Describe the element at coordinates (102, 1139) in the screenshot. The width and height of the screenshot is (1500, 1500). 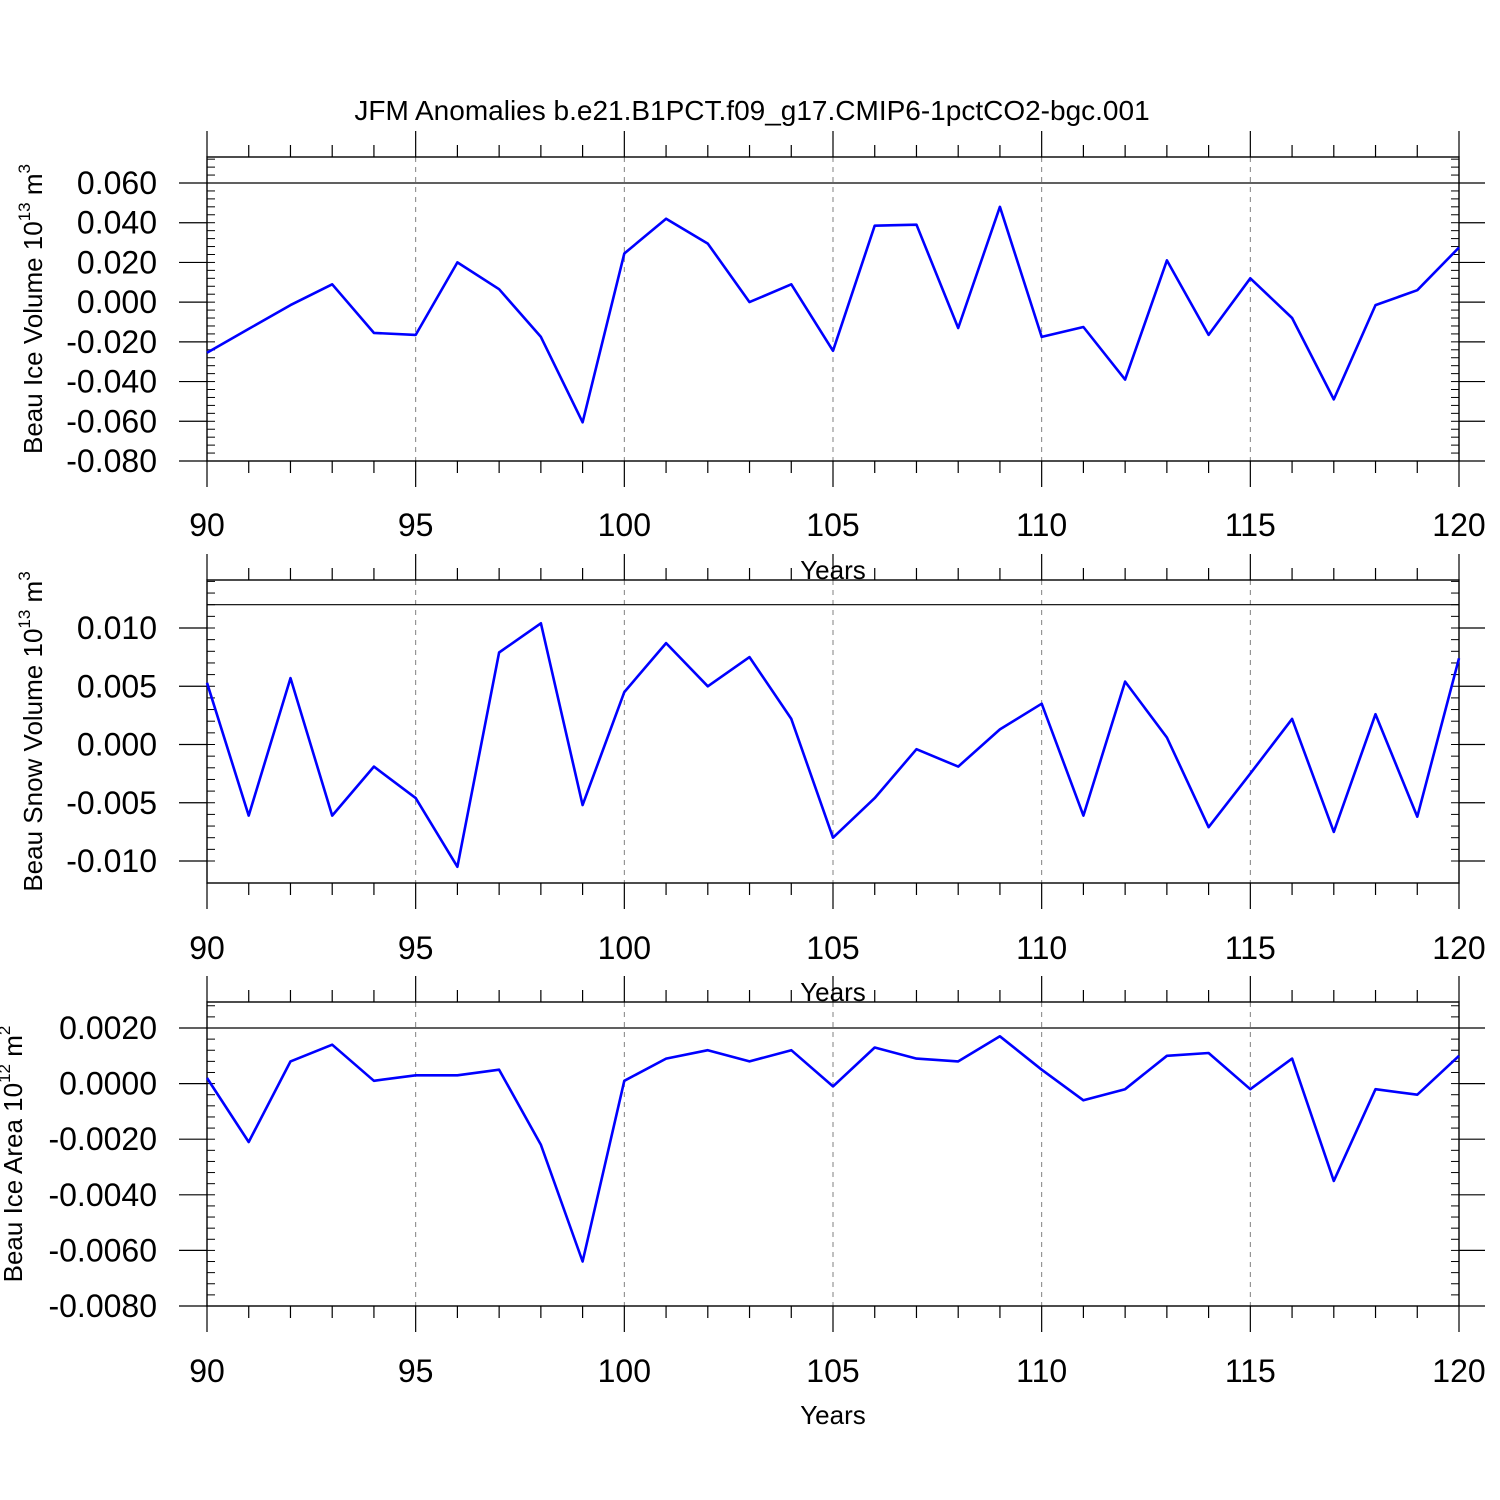
I see `y-tick-label: -0.0020` at that location.